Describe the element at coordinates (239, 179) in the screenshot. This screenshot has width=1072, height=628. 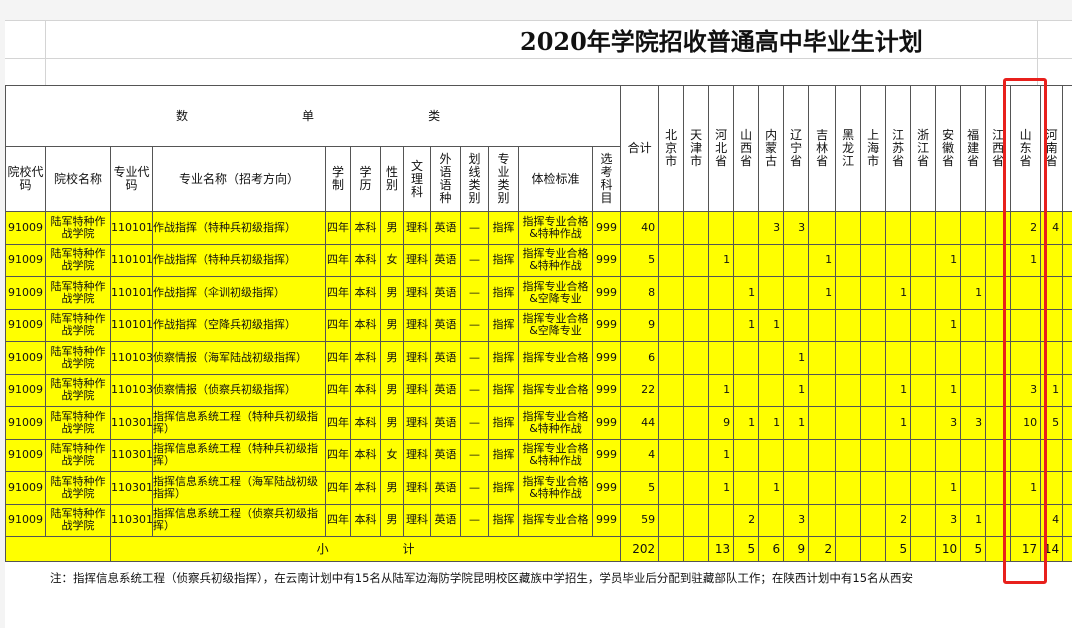
I see `column-header: 专业名称（招考方向）` at that location.